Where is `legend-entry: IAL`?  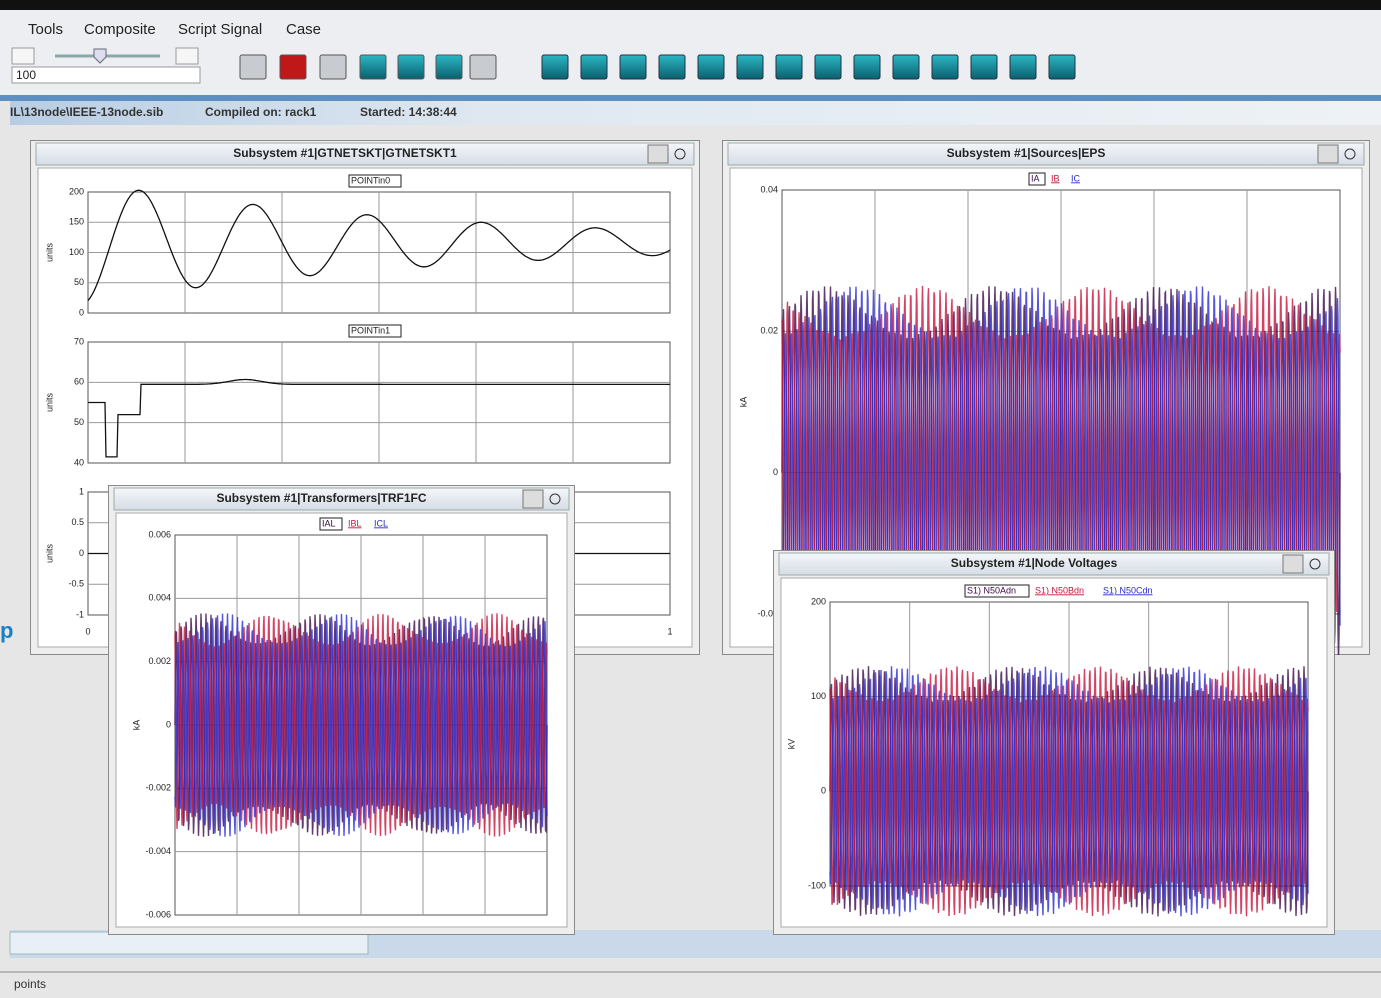
legend-entry: IAL is located at coordinates (329, 523).